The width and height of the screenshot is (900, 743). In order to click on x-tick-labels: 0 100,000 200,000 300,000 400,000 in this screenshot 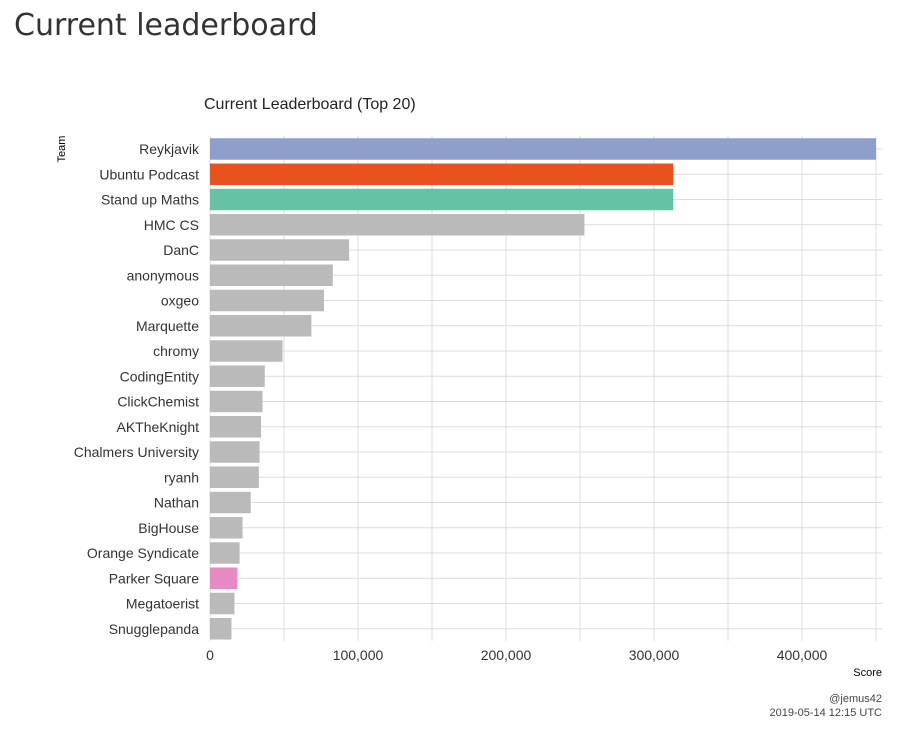, I will do `click(516, 655)`.